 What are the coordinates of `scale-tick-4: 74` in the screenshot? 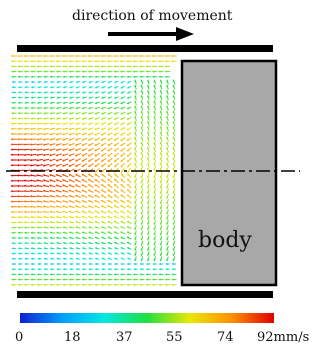 It's located at (225, 337).